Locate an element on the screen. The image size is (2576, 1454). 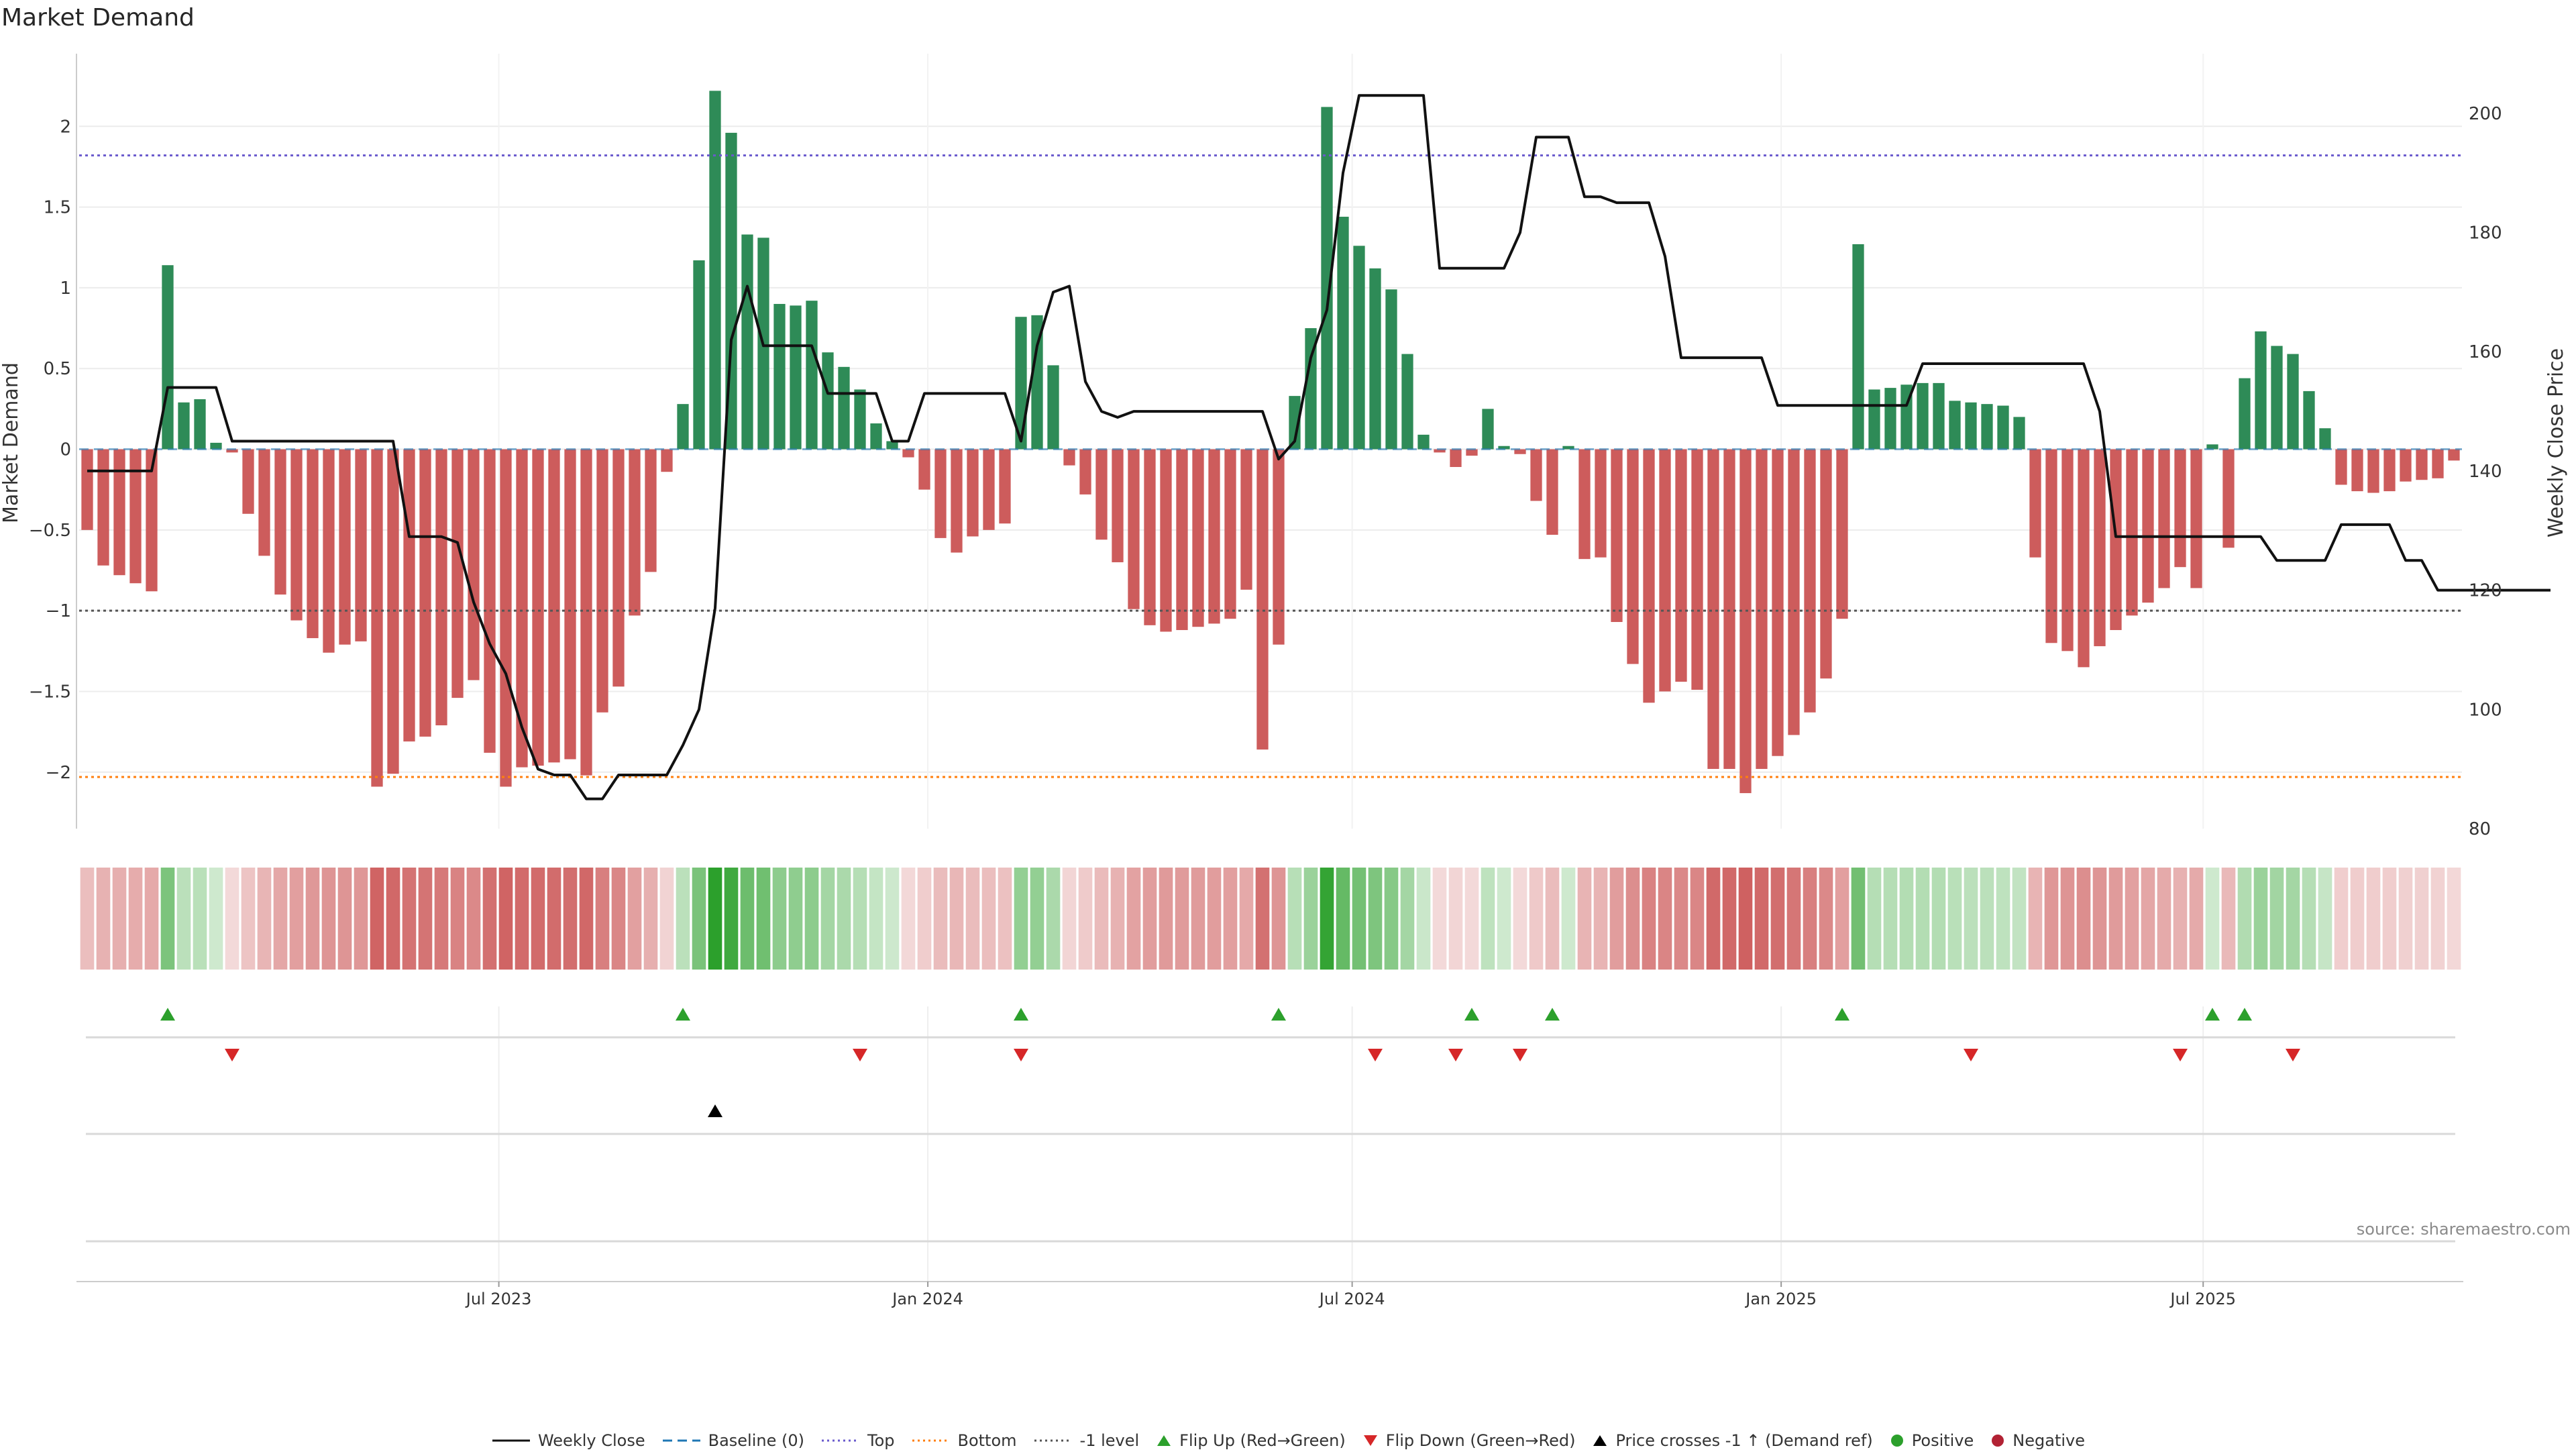
y-axis-title: Market Demand is located at coordinates (11, 443).